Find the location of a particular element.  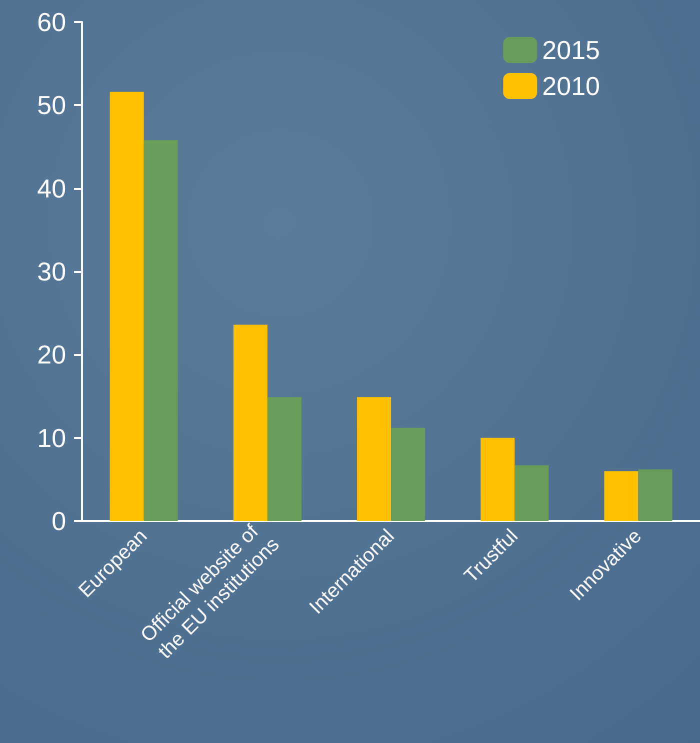

y-tick-label: 10 is located at coordinates (51, 437).